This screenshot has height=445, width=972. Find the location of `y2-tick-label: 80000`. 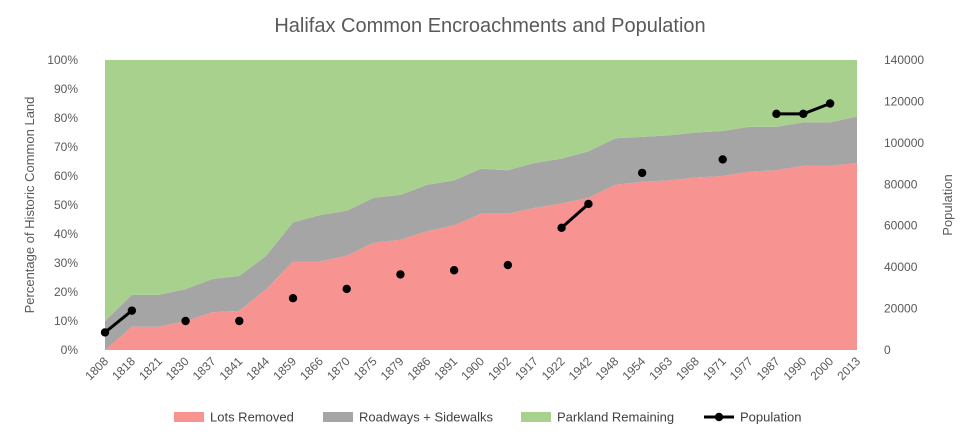

y2-tick-label: 80000 is located at coordinates (901, 184).